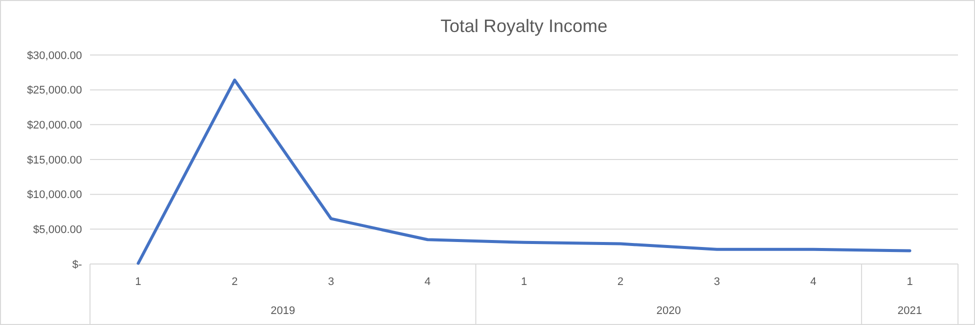 The image size is (975, 325). What do you see at coordinates (54, 195) in the screenshot?
I see `y-tick-label: $10,000.00` at bounding box center [54, 195].